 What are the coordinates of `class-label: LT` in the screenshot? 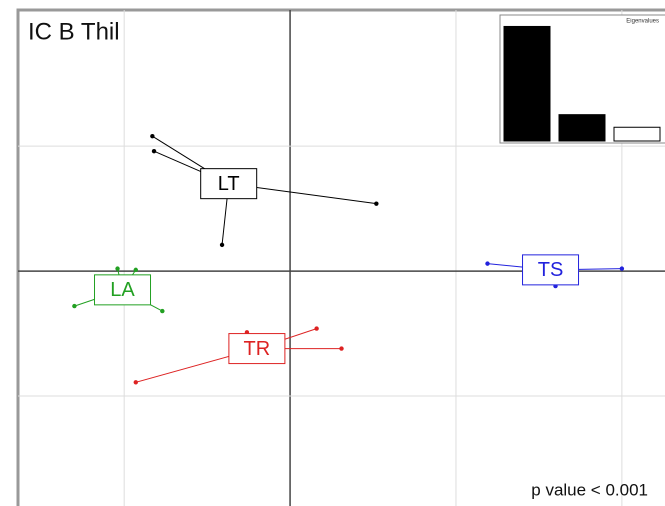 It's located at (229, 184).